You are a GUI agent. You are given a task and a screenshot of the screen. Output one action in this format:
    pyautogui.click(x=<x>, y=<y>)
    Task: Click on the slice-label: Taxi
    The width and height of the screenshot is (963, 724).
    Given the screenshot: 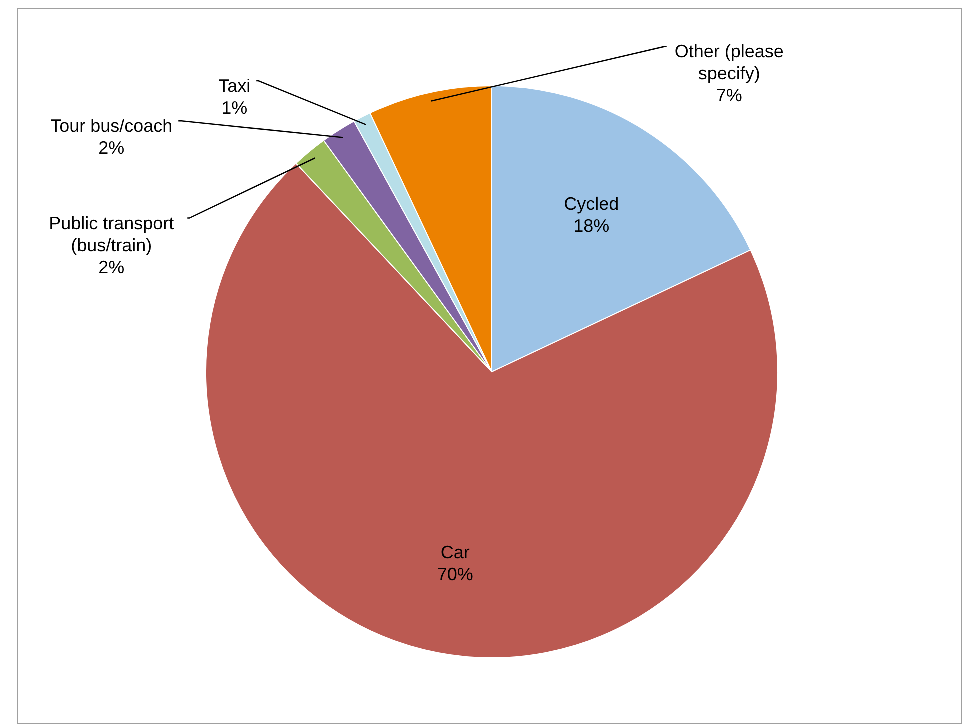 What is the action you would take?
    pyautogui.click(x=234, y=86)
    